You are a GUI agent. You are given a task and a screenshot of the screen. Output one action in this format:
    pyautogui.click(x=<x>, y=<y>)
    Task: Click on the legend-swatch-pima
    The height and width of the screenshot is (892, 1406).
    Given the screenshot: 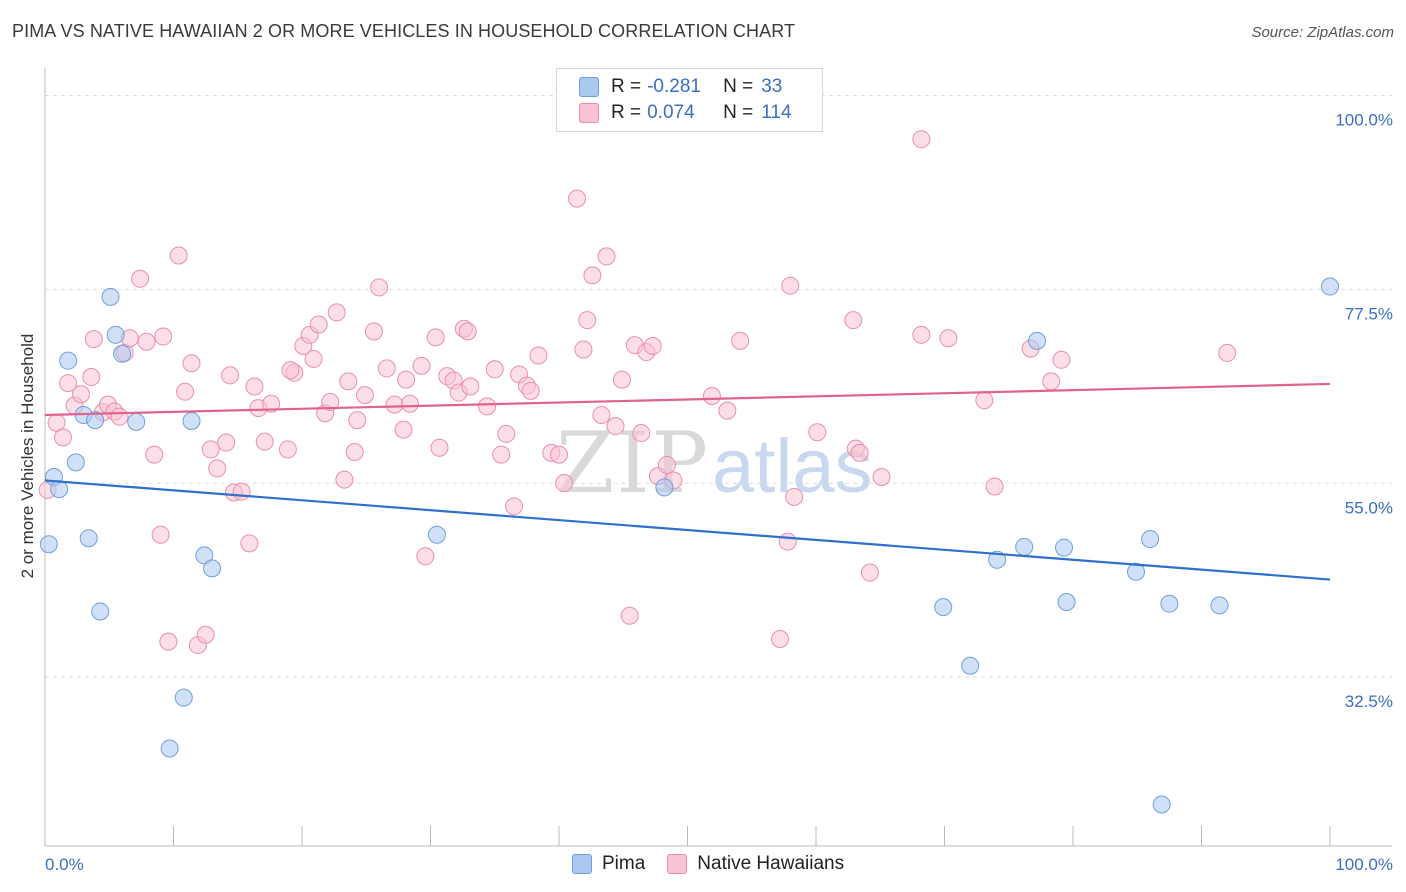 What is the action you would take?
    pyautogui.click(x=582, y=864)
    